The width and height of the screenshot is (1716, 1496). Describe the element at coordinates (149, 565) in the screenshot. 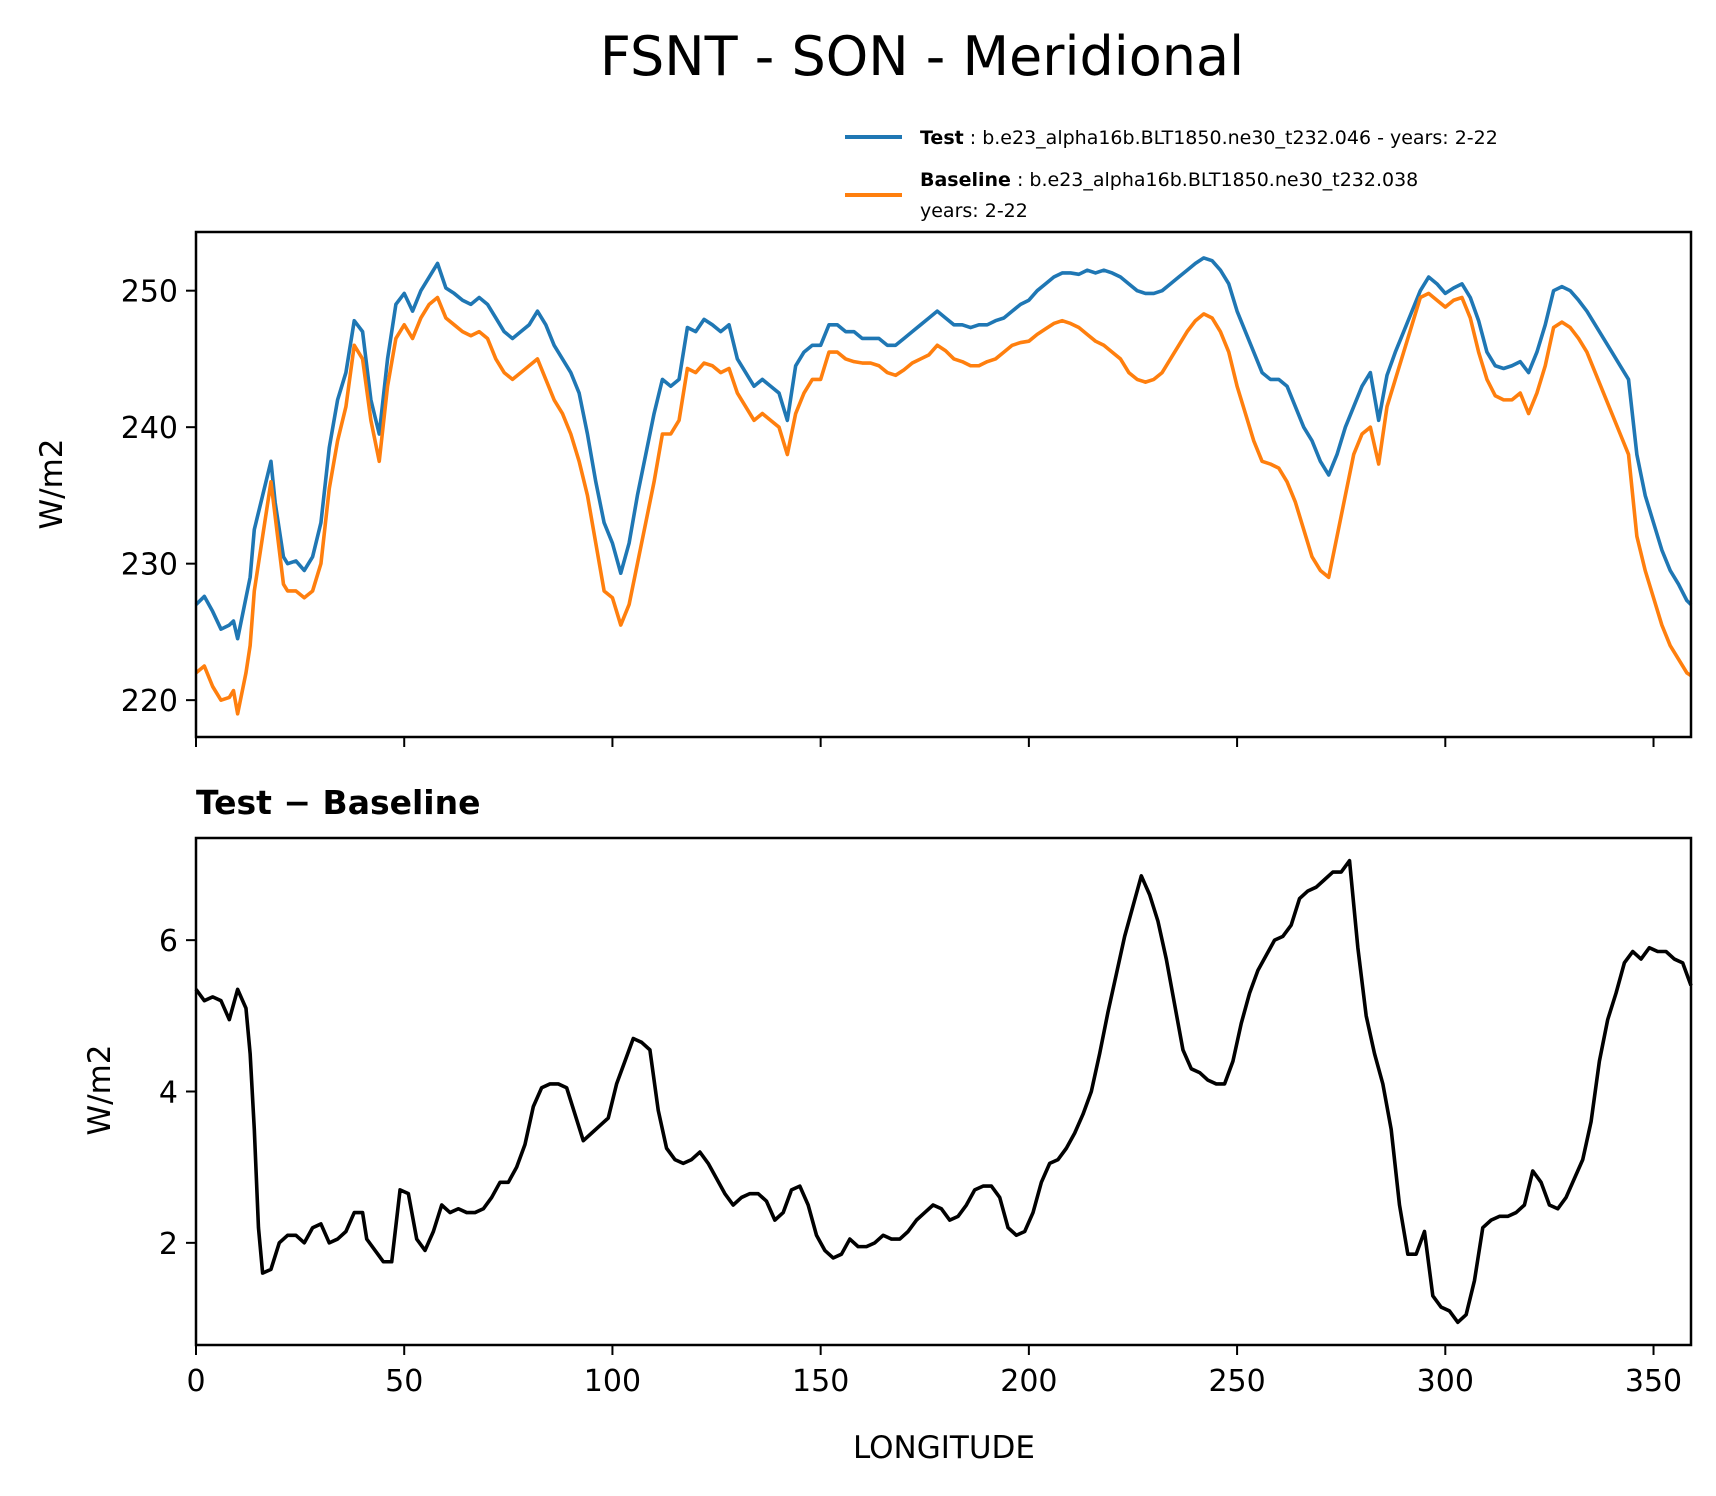

I see `top-y-tick-label: 230` at that location.